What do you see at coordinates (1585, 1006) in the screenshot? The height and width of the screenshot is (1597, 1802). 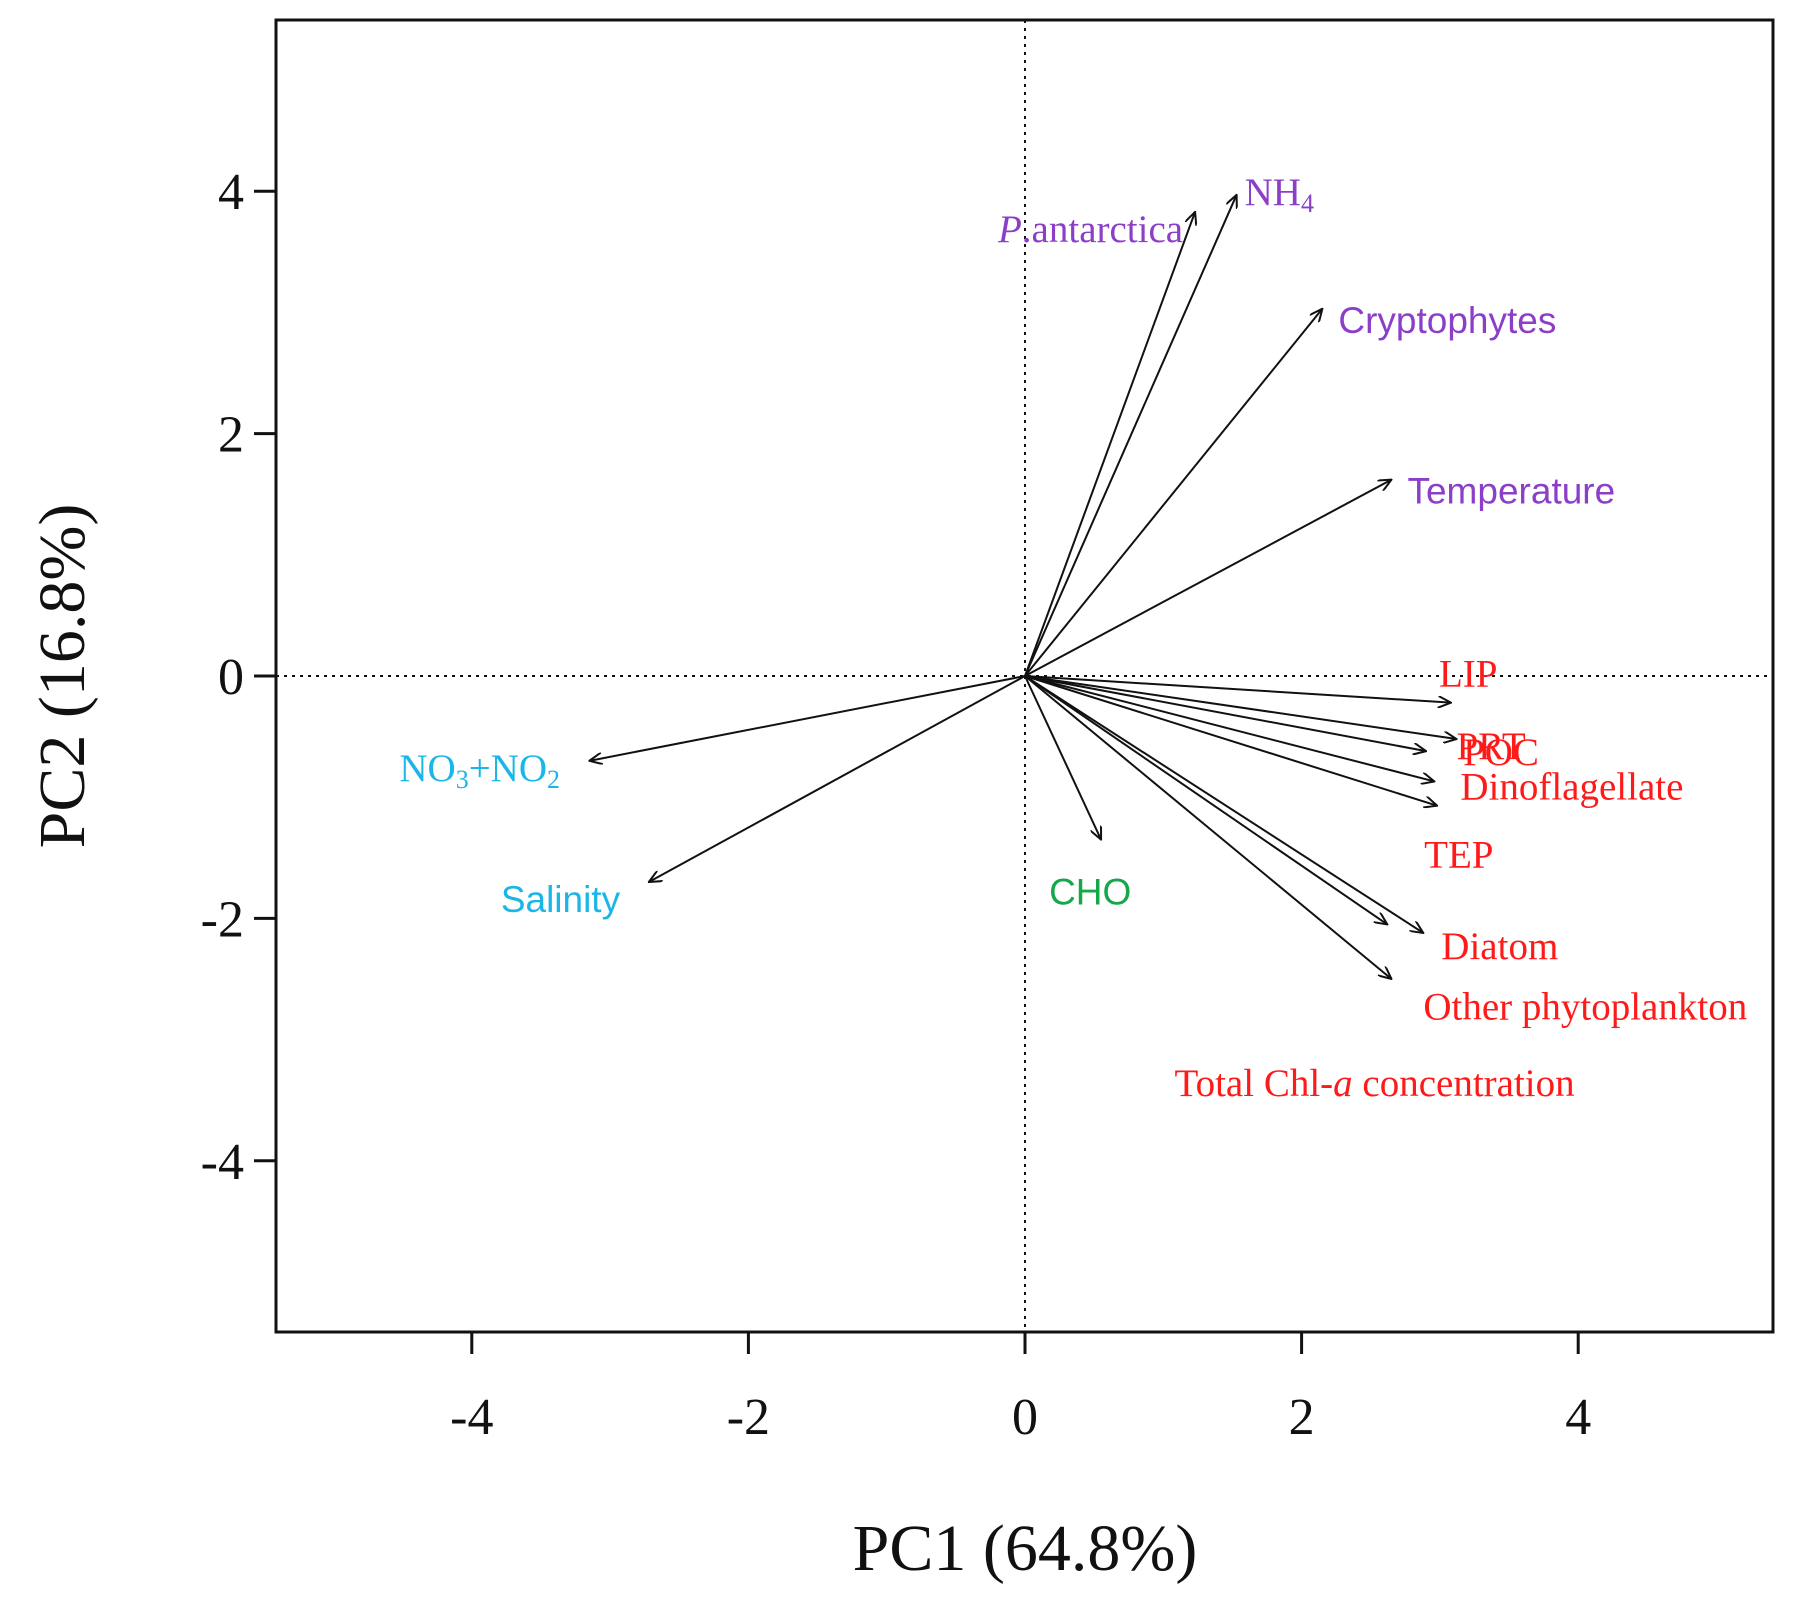 I see `label-other-phytoplankton: Other phytoplankton` at bounding box center [1585, 1006].